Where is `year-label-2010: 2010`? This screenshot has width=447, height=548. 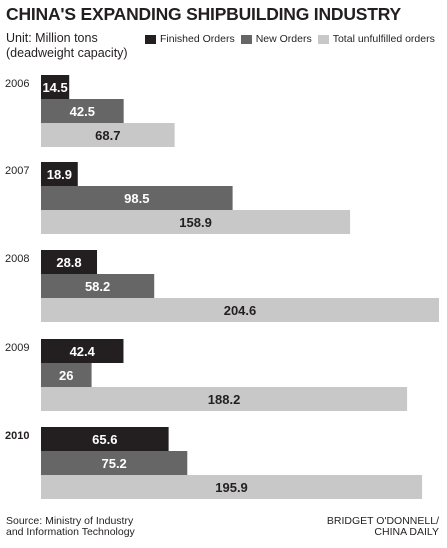
year-label-2010: 2010 is located at coordinates (17, 436).